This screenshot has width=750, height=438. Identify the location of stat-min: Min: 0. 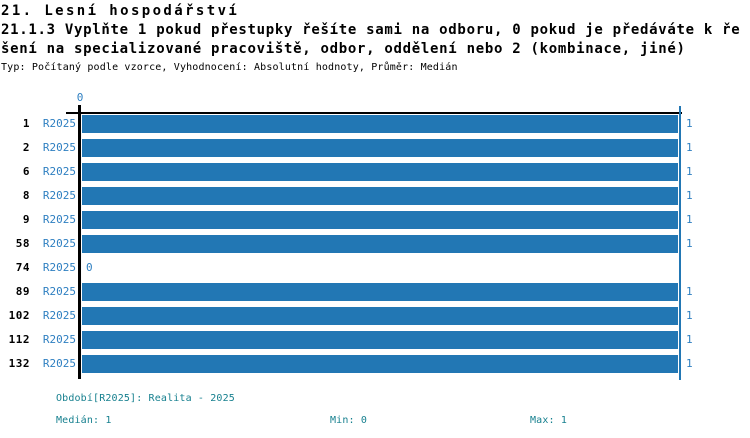
(349, 420).